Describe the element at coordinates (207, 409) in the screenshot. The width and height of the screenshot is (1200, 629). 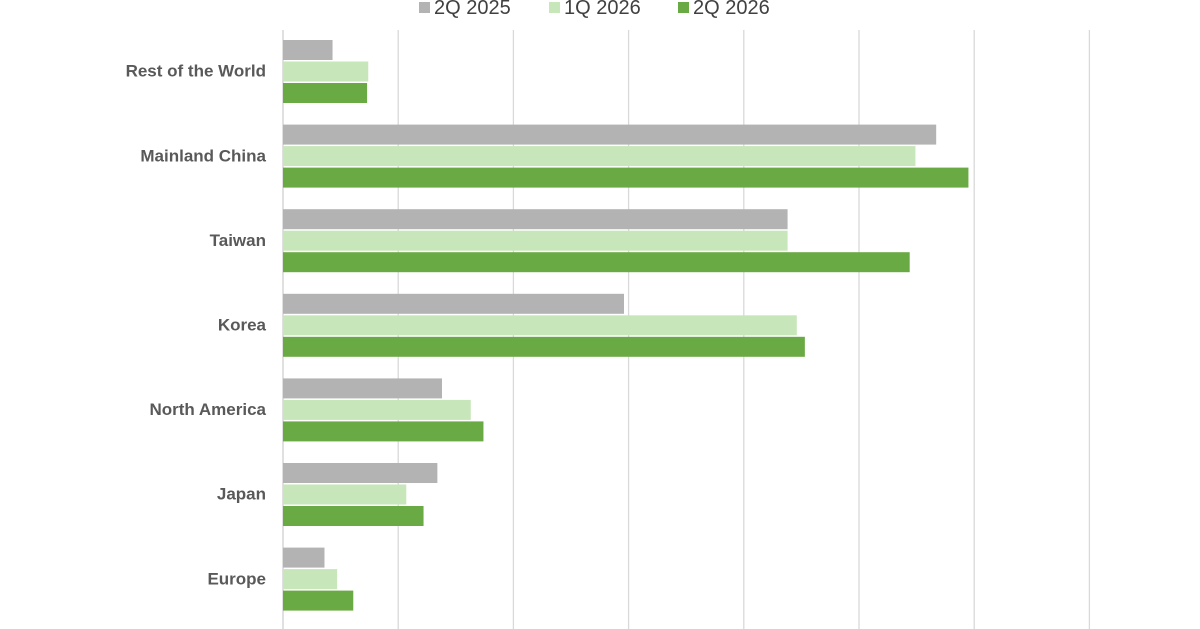
I see `category-label: North America` at that location.